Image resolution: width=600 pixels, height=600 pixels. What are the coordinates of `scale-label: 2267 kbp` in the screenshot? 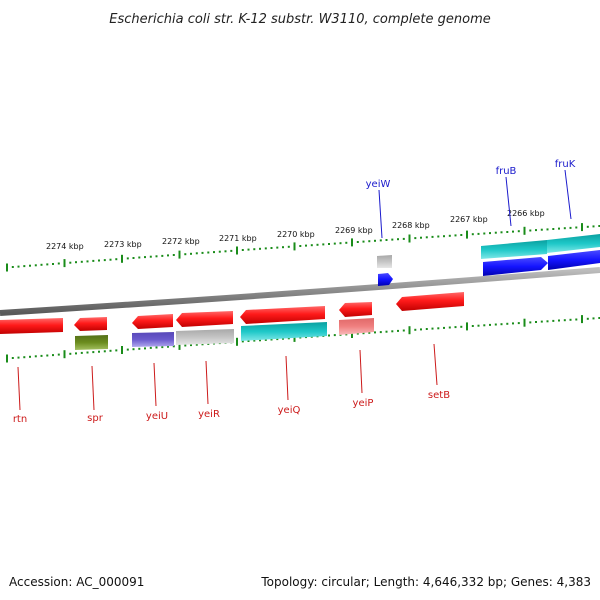 It's located at (469, 219).